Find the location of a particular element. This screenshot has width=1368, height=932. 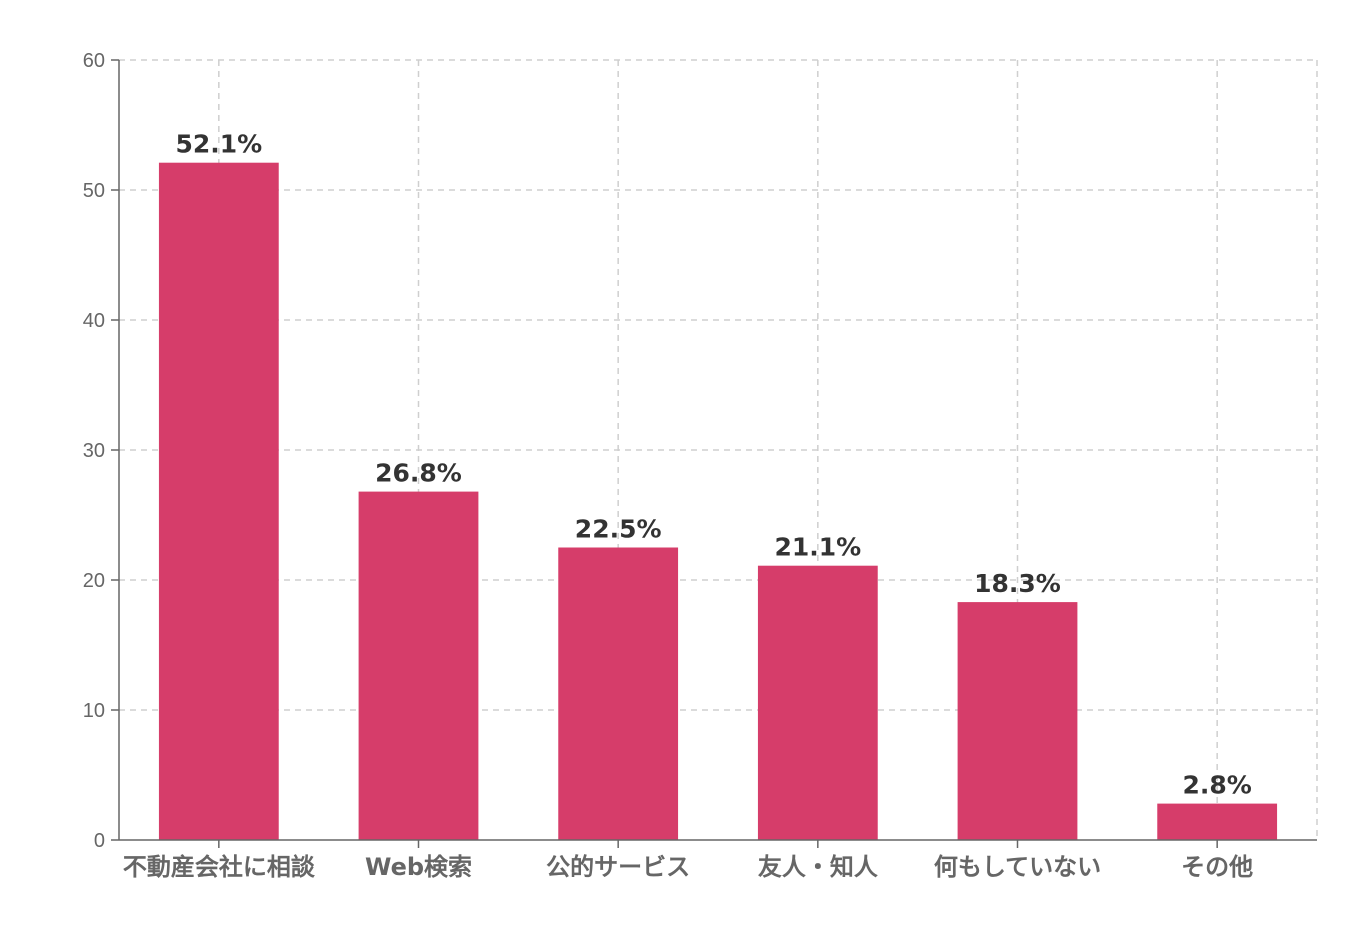

x-tick-label: 不動産会社に相談 is located at coordinates (219, 867).